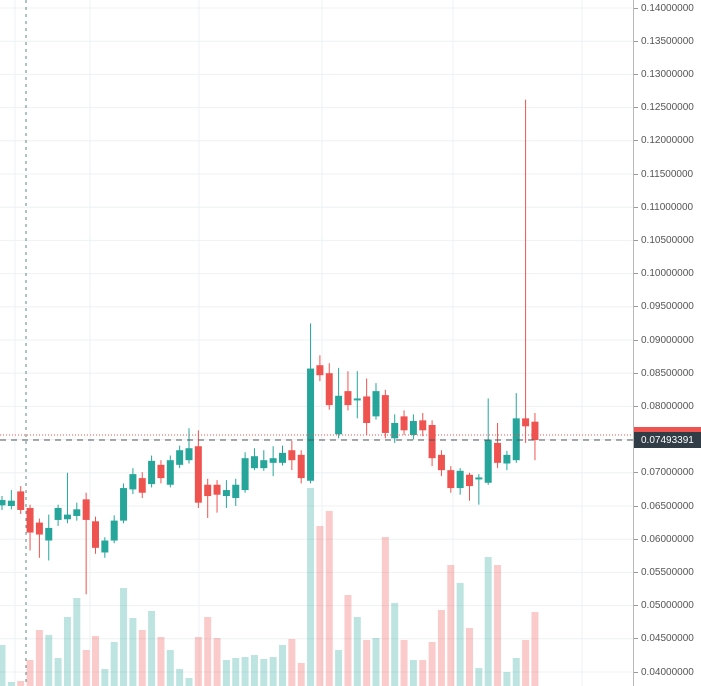 The image size is (701, 686). I want to click on price-axis-tick: 0.14000000, so click(667, 8).